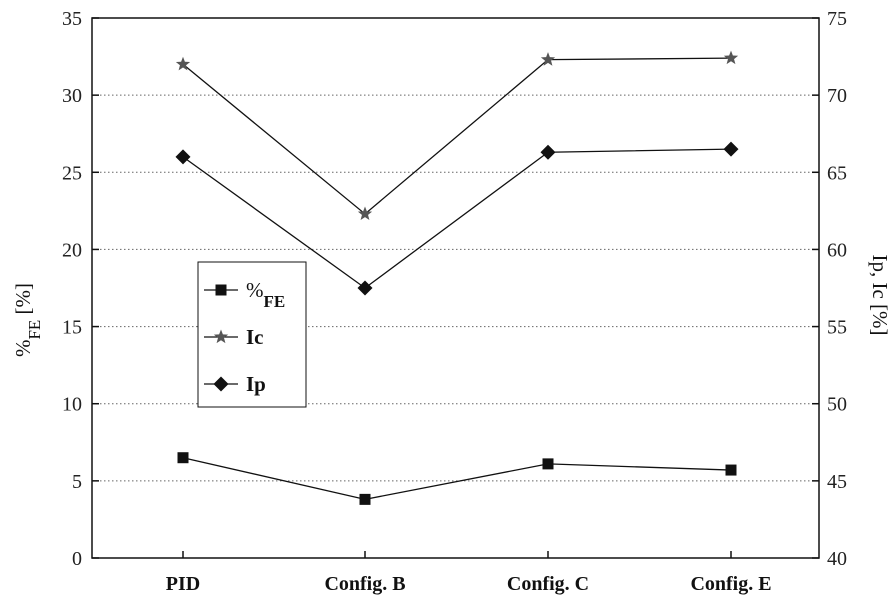  What do you see at coordinates (837, 96) in the screenshot?
I see `right-tick-label: 70` at bounding box center [837, 96].